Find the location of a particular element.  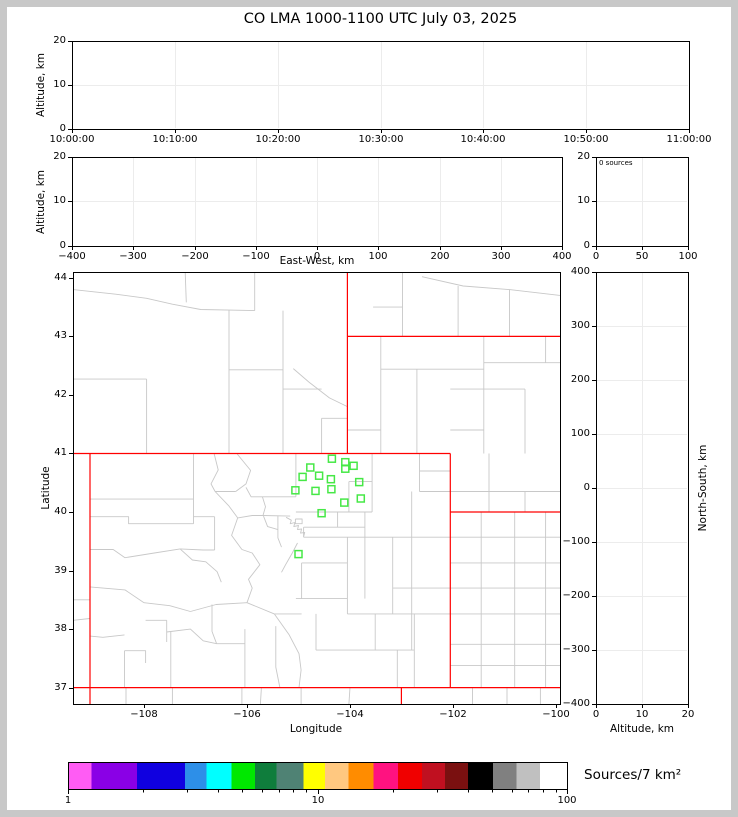

axis-label-altitude-ns-panel: Altitude, km is located at coordinates (642, 729).